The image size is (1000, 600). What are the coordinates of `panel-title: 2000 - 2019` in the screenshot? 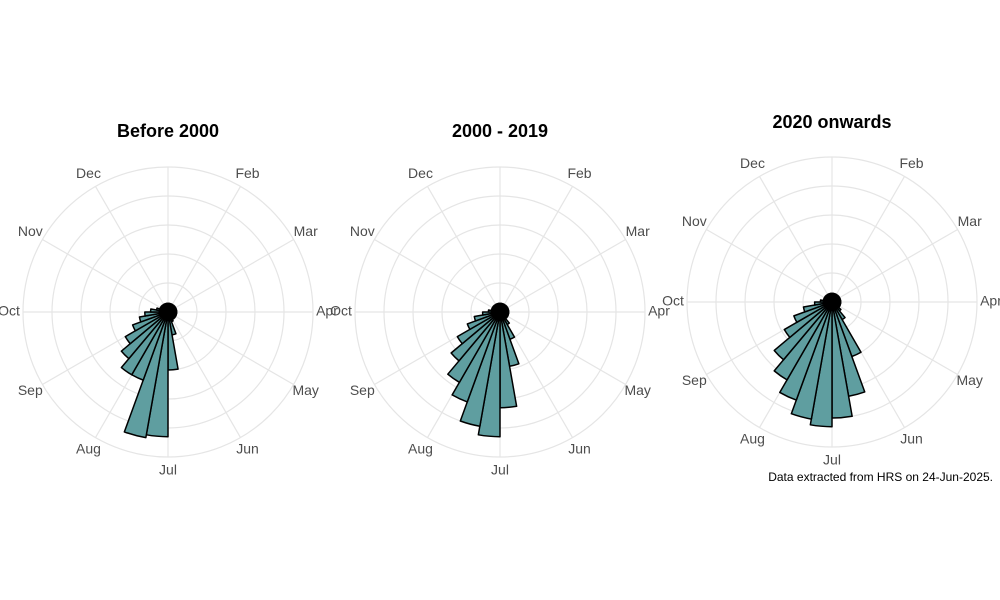 It's located at (500, 131).